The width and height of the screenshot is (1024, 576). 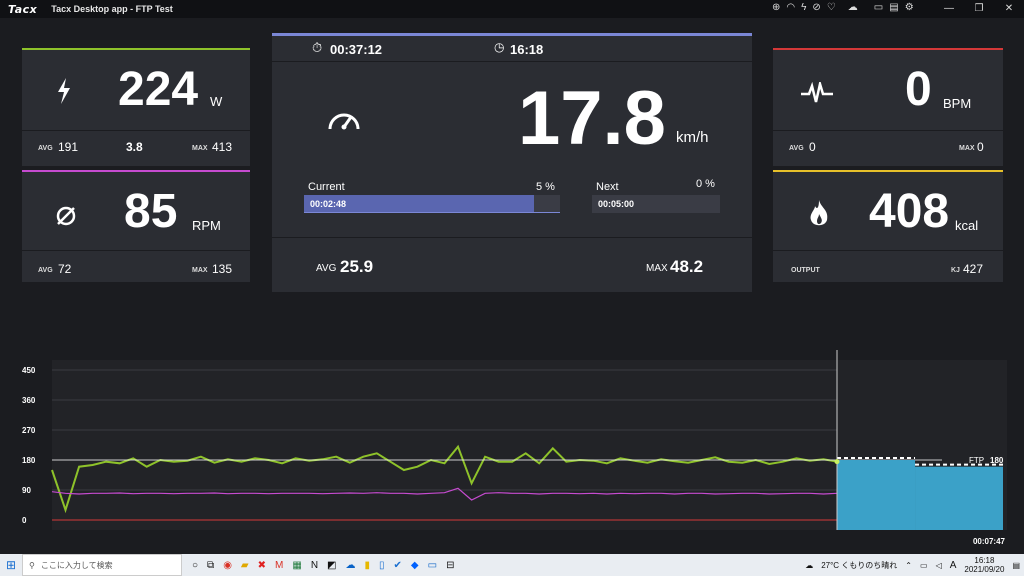 What do you see at coordinates (837, 462) in the screenshot?
I see `current-point` at bounding box center [837, 462].